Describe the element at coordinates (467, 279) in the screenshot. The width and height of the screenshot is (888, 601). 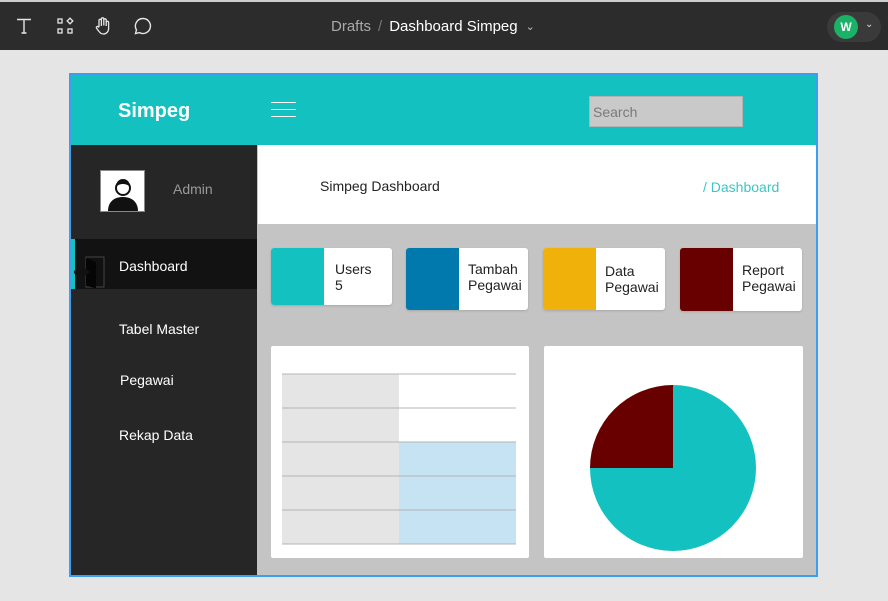
I see `card-tambah-pegawai: Tambah Pegawai` at that location.